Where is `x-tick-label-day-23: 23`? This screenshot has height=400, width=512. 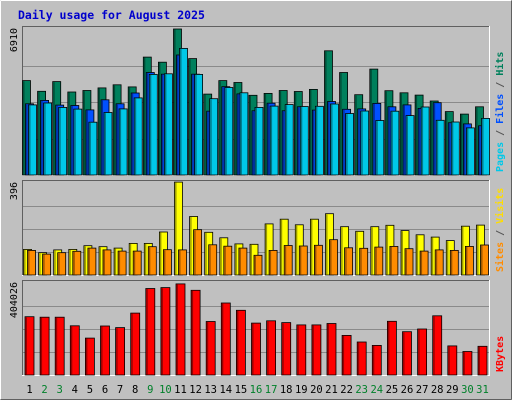 x-tick-label-day-23: 23 is located at coordinates (361, 390).